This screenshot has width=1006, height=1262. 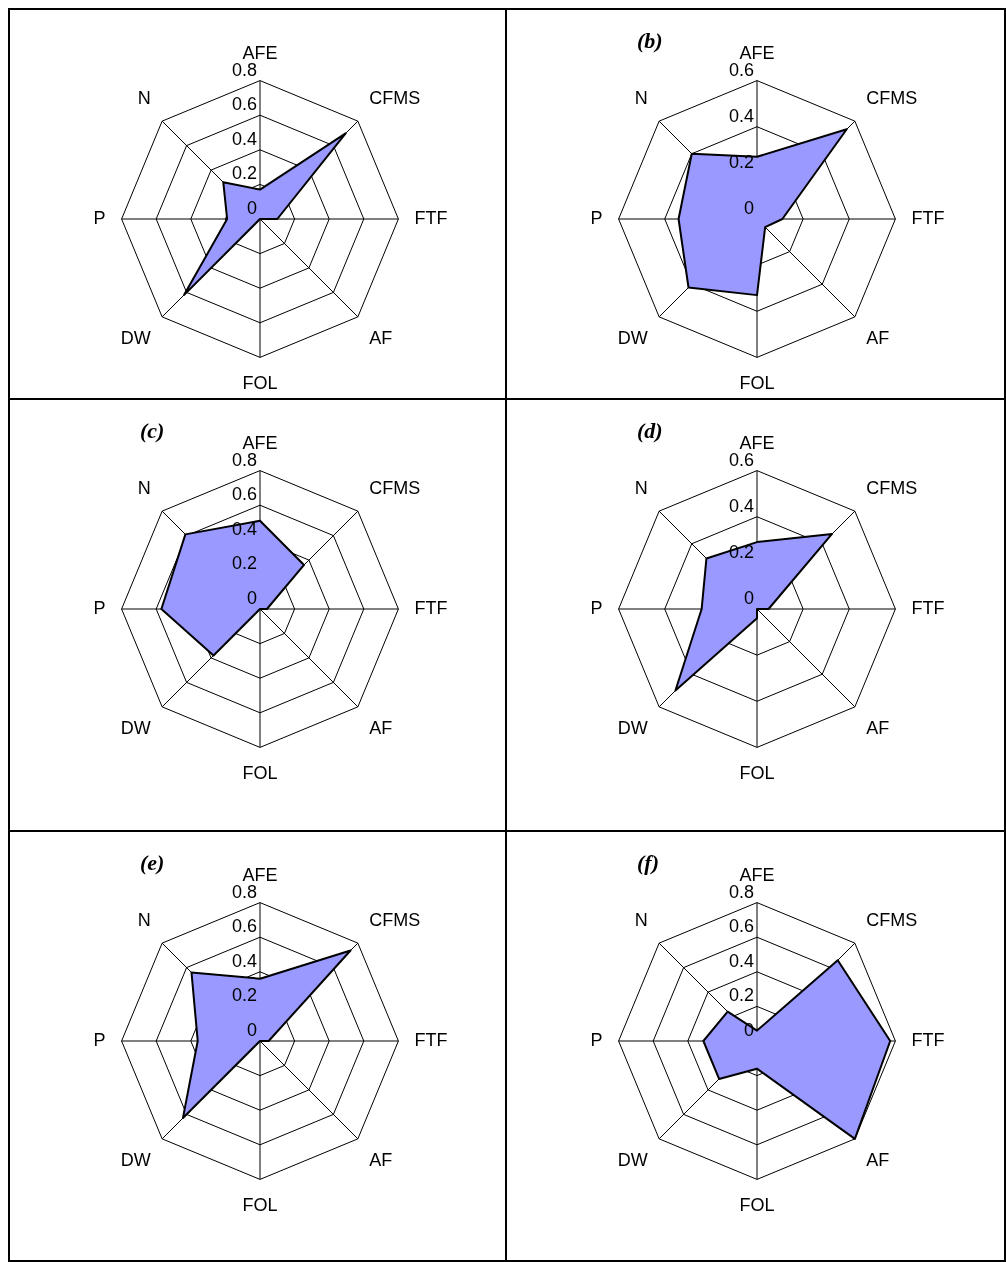 I want to click on chart-title: (b), so click(x=650, y=41).